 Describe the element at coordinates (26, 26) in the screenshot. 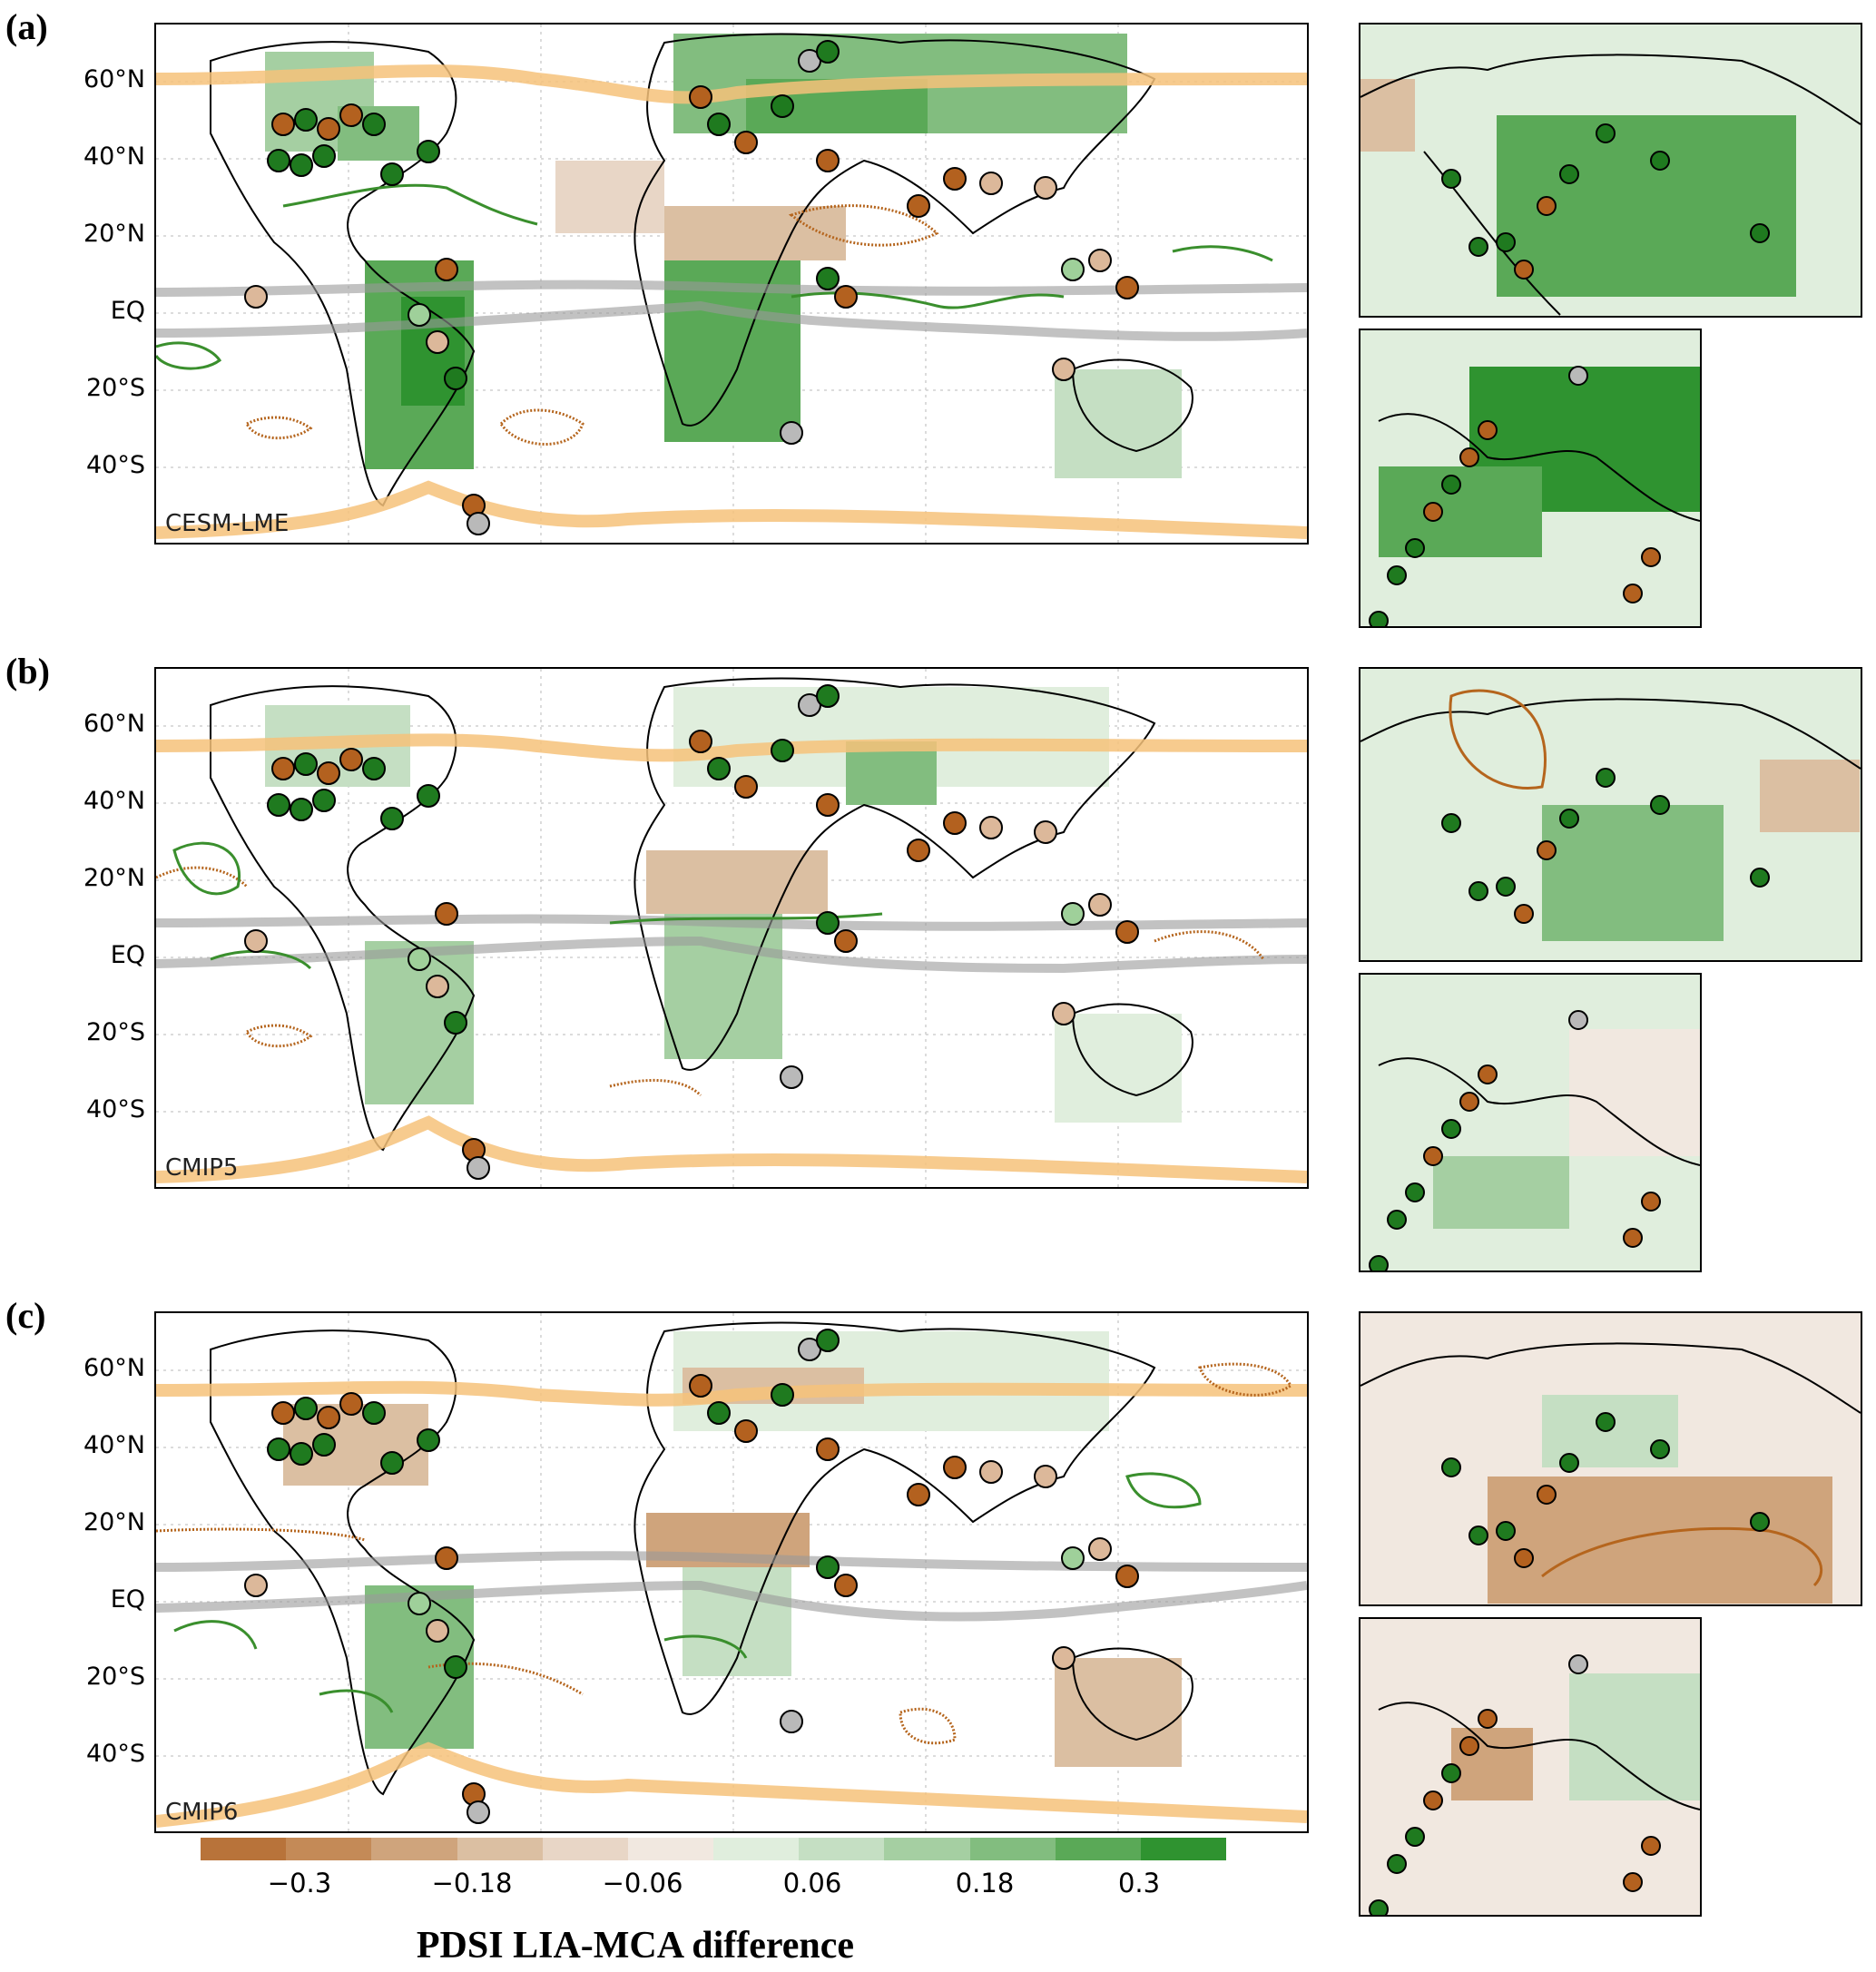

I see `panel-label-a: (a)` at that location.